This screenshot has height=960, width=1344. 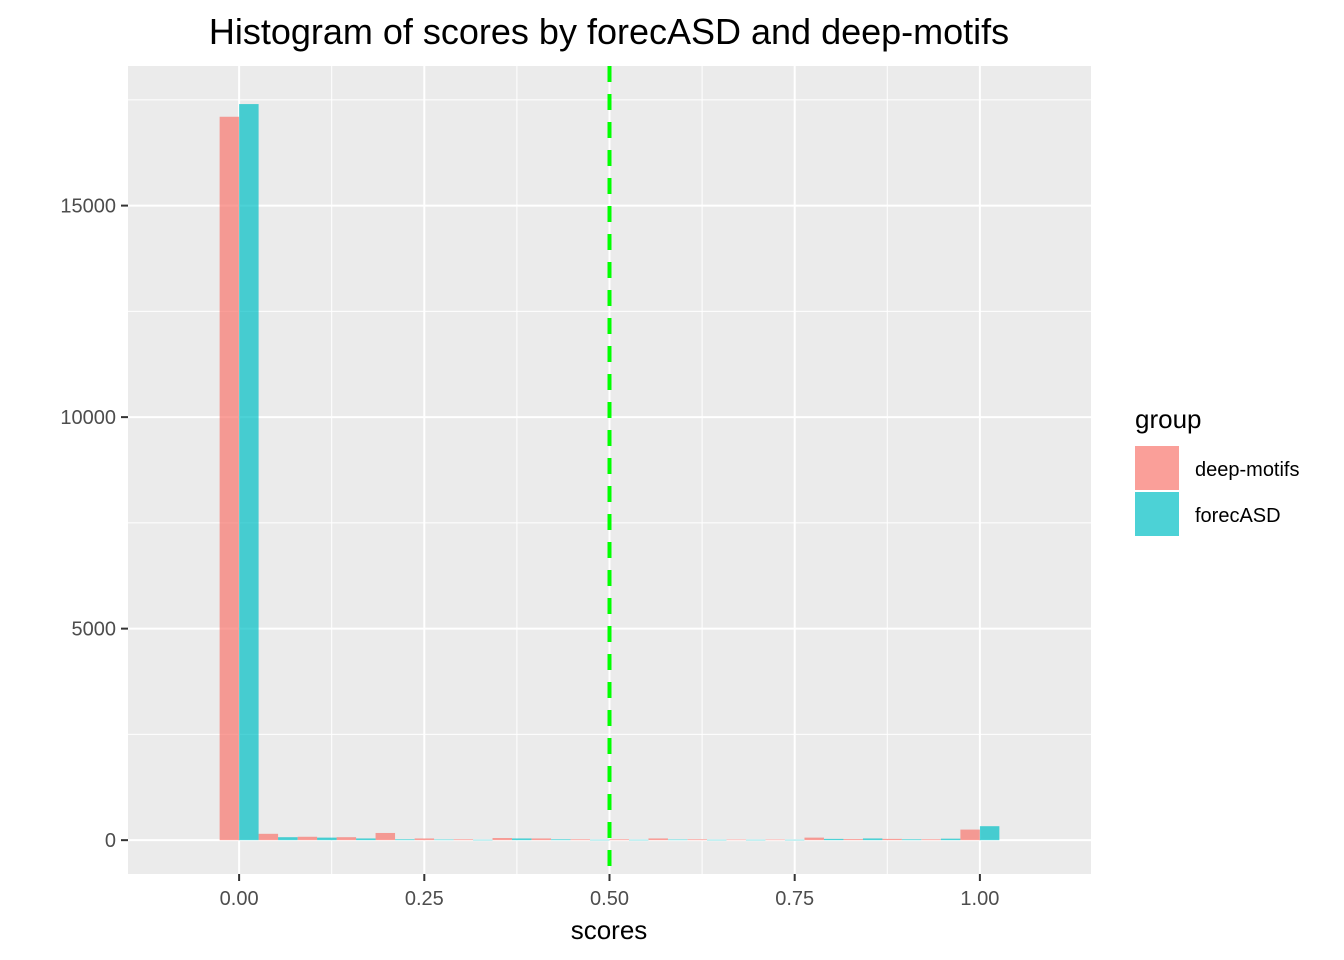 I want to click on y-tick-label: 0, so click(x=110, y=841).